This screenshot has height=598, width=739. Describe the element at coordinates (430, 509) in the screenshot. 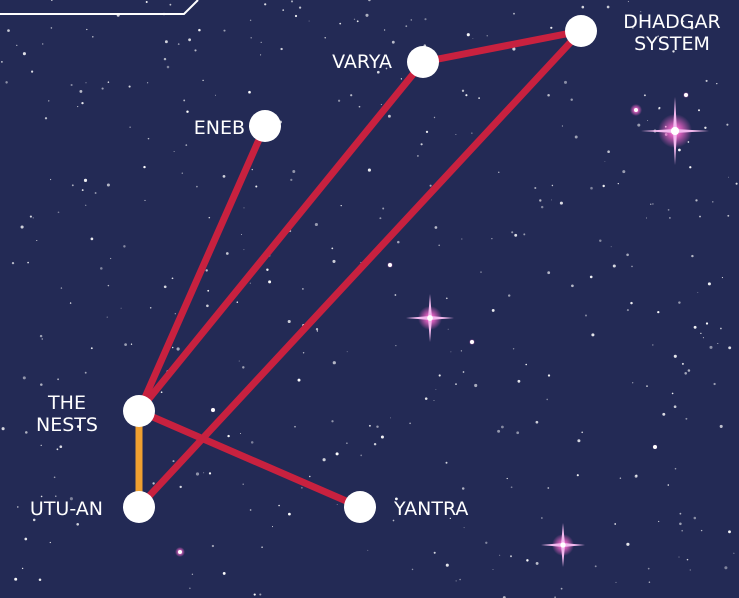

I see `system-label: YANTRA` at that location.